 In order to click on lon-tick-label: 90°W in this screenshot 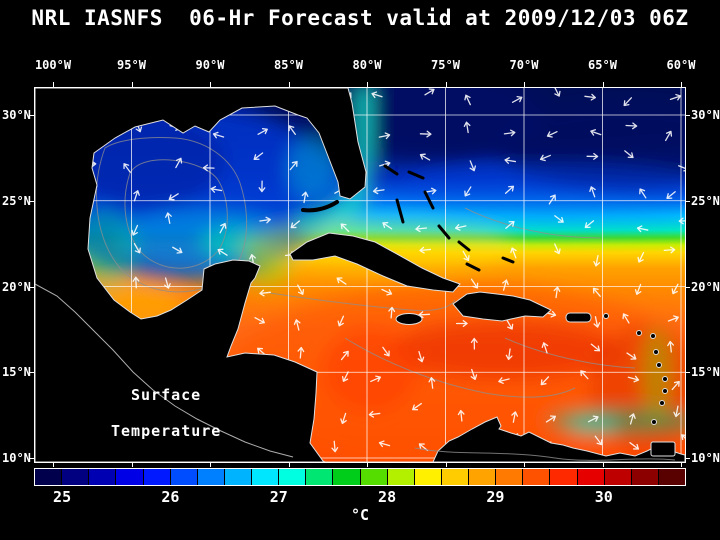, I will do `click(210, 65)`.